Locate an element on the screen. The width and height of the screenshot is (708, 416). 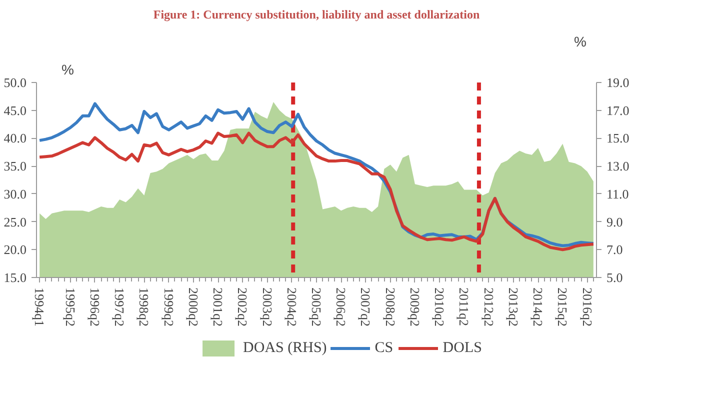
y2-tick-label: 7.0 is located at coordinates (614, 250).